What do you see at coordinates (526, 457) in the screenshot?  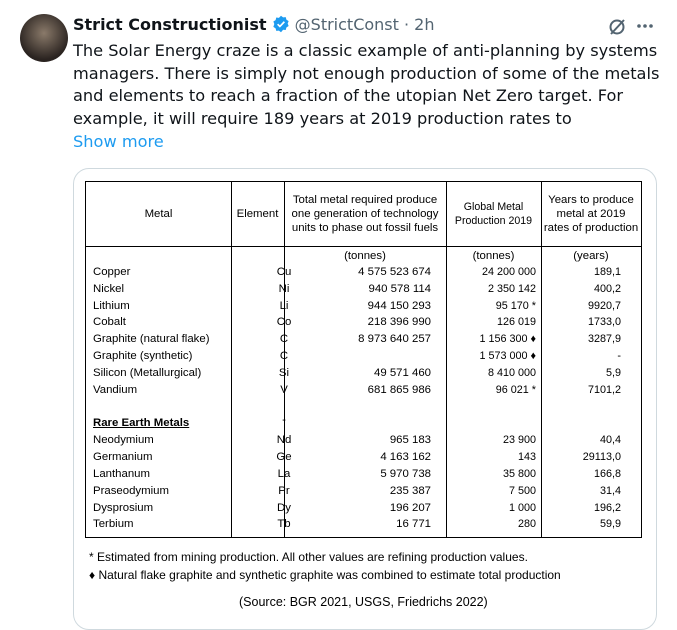 I see `table-cell: 143` at bounding box center [526, 457].